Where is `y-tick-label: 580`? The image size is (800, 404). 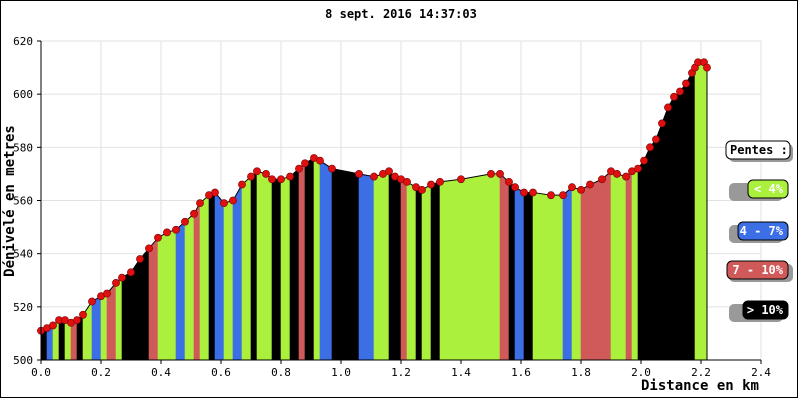
y-tick-label: 580 is located at coordinates (23, 147).